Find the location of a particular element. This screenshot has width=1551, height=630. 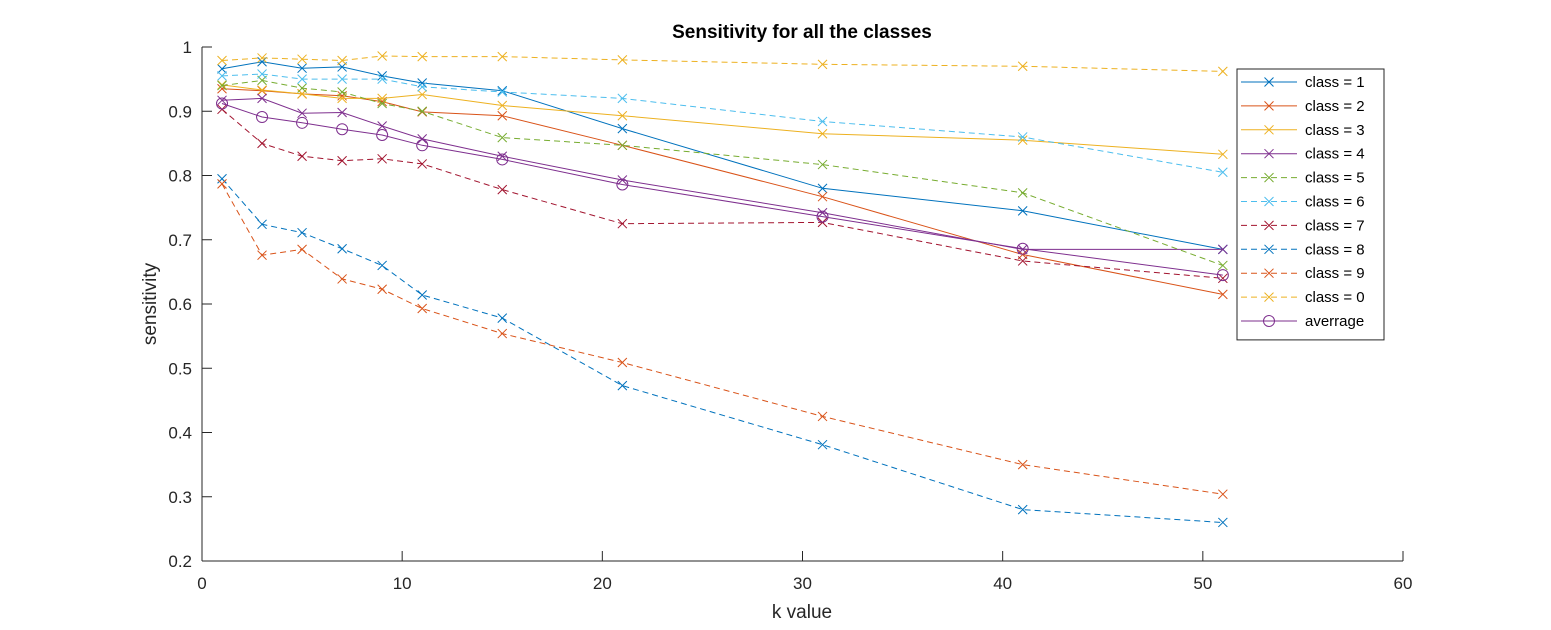

y-tick-label: 0.9 is located at coordinates (180, 111).